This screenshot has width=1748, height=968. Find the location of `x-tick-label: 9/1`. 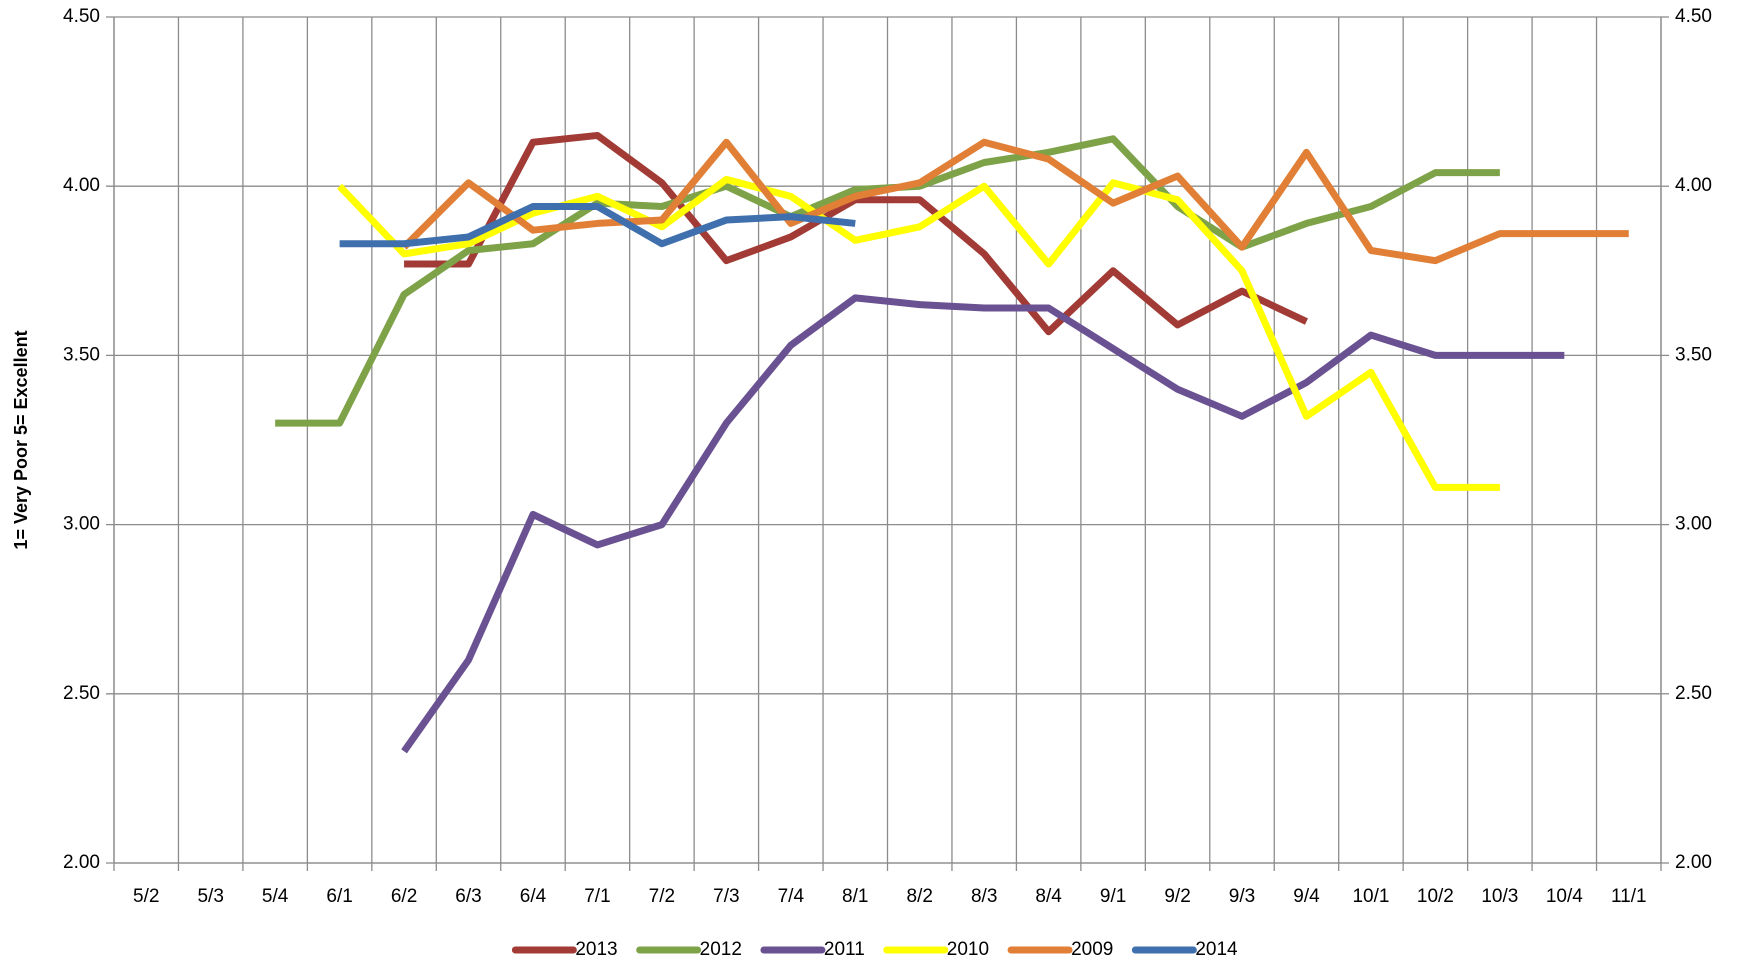

x-tick-label: 9/1 is located at coordinates (1113, 896).